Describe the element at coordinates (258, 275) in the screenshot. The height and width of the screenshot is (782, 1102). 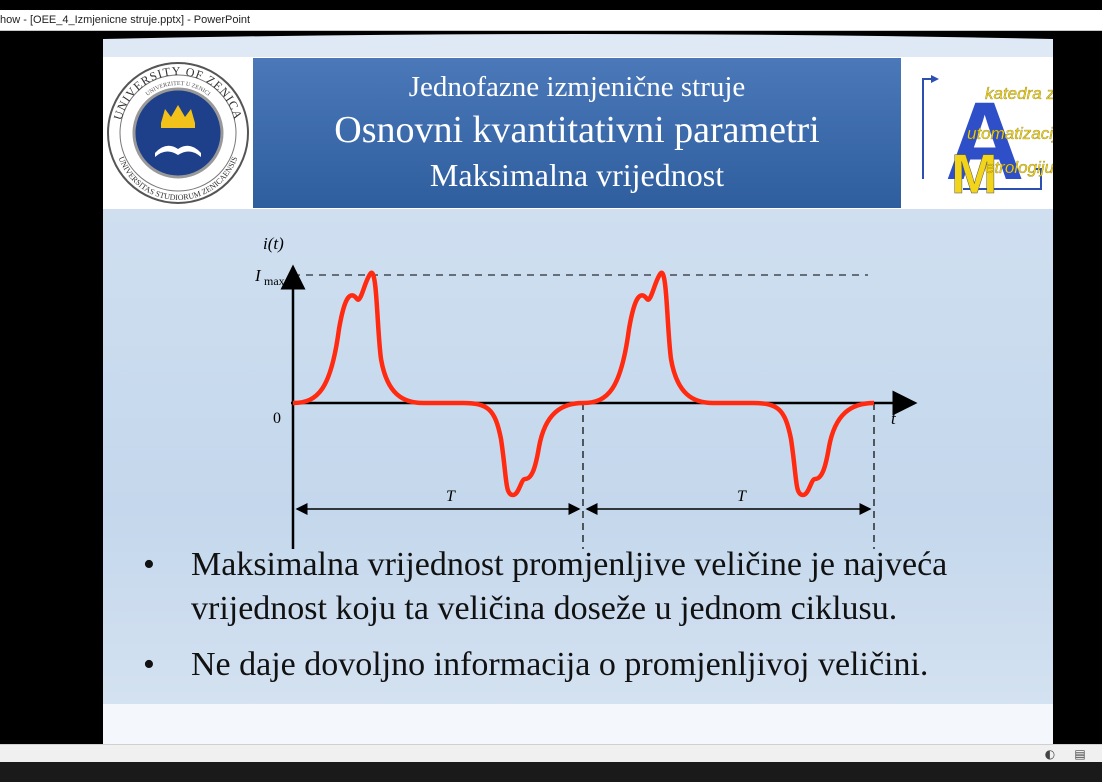
I see `imax-label: I` at that location.